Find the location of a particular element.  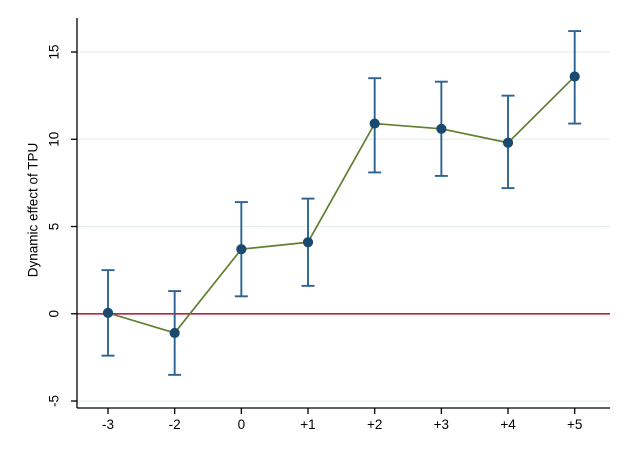

y-axis: -5 0 5 10 15 is located at coordinates (62, 226).